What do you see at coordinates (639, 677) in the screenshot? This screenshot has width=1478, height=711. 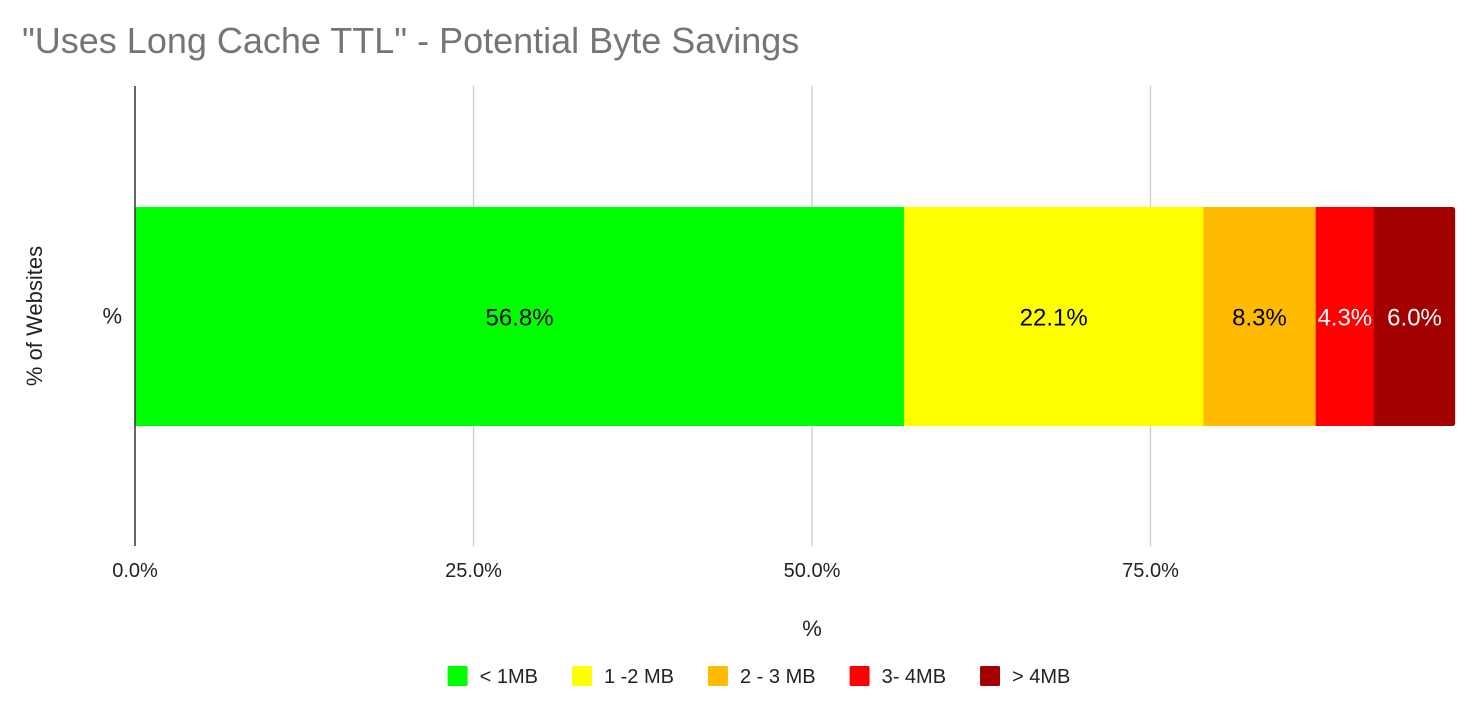 I see `legend-label: 1 -2 MB` at bounding box center [639, 677].